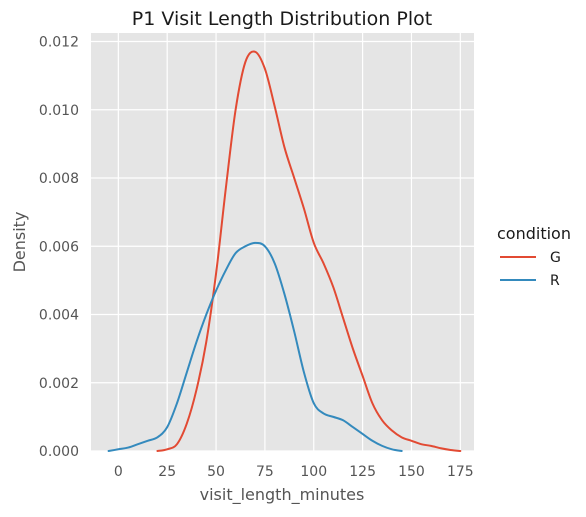  Describe the element at coordinates (362, 472) in the screenshot. I see `x-tick-label: 125` at that location.